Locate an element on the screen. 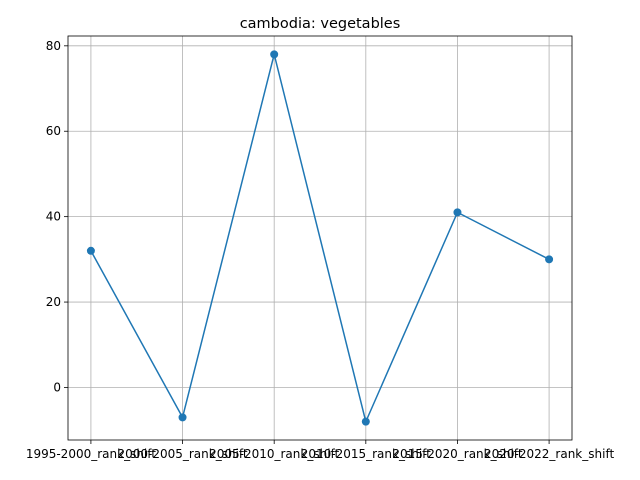 The height and width of the screenshot is (480, 640). x-tick-label: 2005-2010_rank_shift is located at coordinates (274, 454).